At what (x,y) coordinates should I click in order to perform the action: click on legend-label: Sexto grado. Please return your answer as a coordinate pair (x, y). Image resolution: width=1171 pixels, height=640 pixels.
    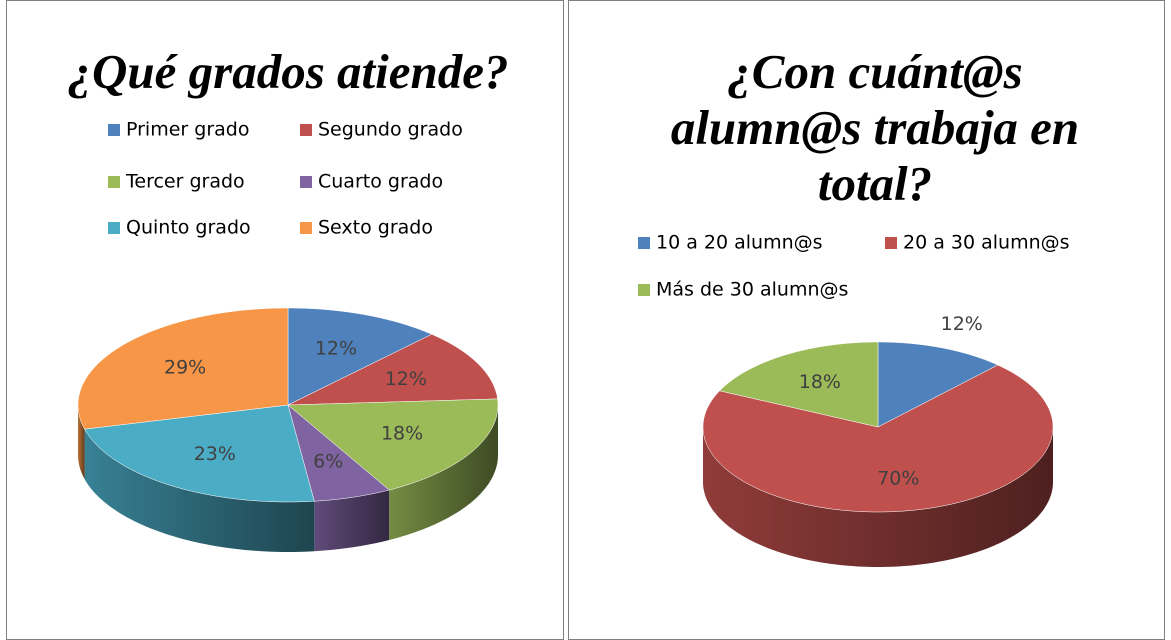
    Looking at the image, I should click on (375, 228).